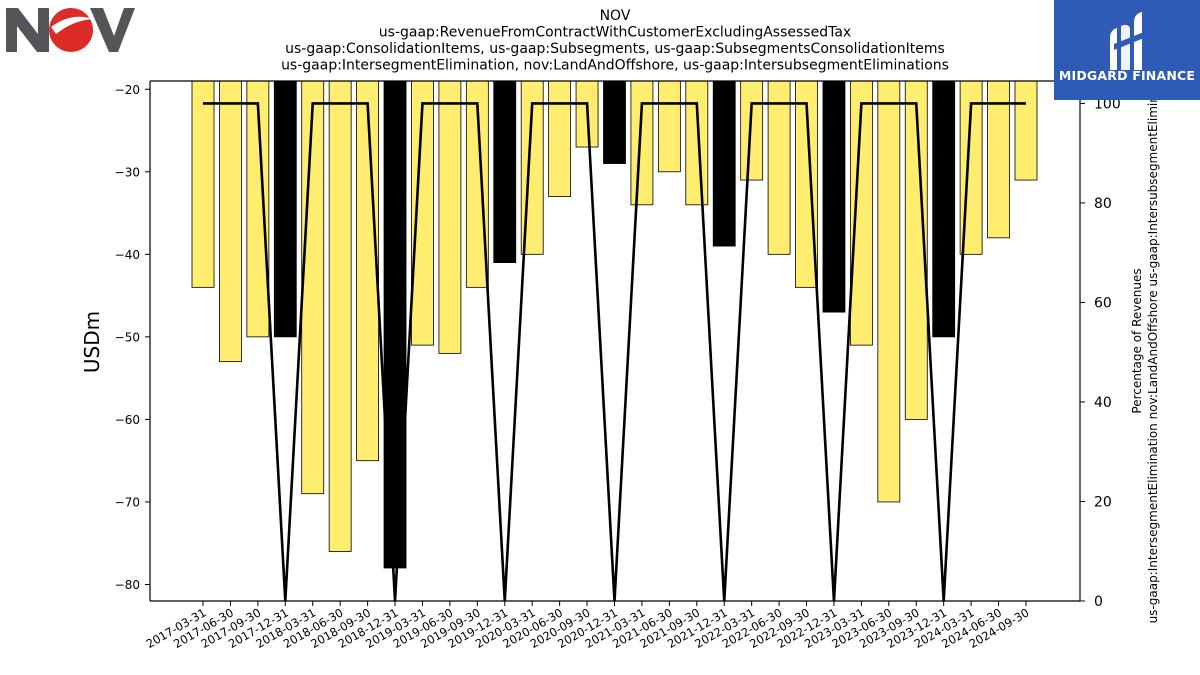  I want to click on brand-name: MIDGARD FINANCE, so click(1127, 75).